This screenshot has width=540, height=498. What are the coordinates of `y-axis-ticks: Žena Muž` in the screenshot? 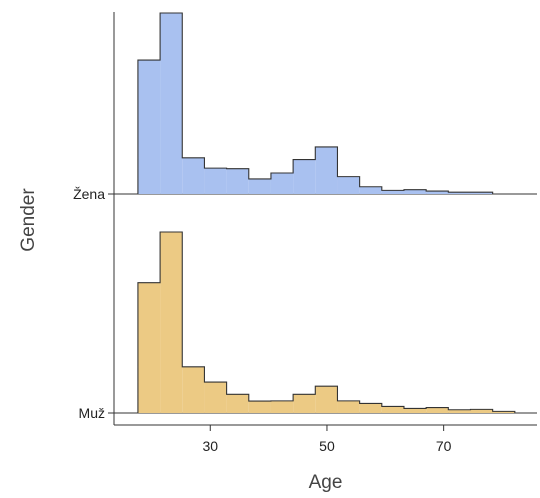 It's located at (93, 303).